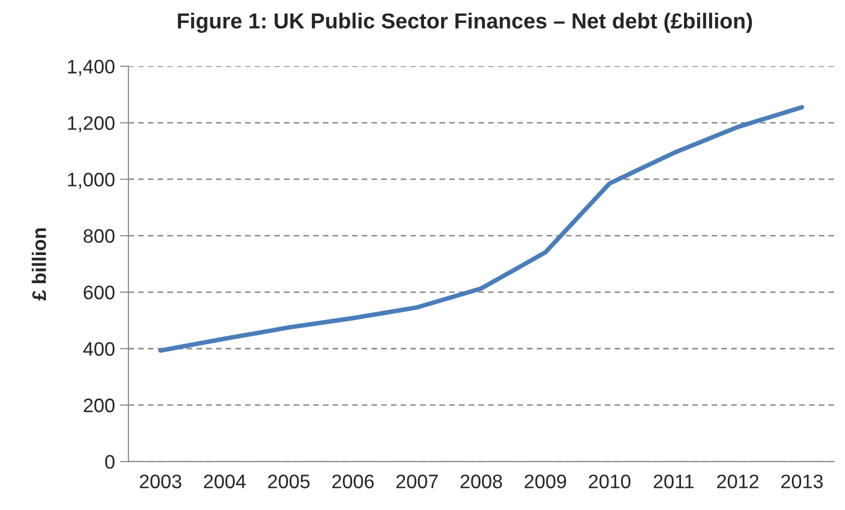 The image size is (845, 510). What do you see at coordinates (161, 481) in the screenshot?
I see `x-tick-label: 2003` at bounding box center [161, 481].